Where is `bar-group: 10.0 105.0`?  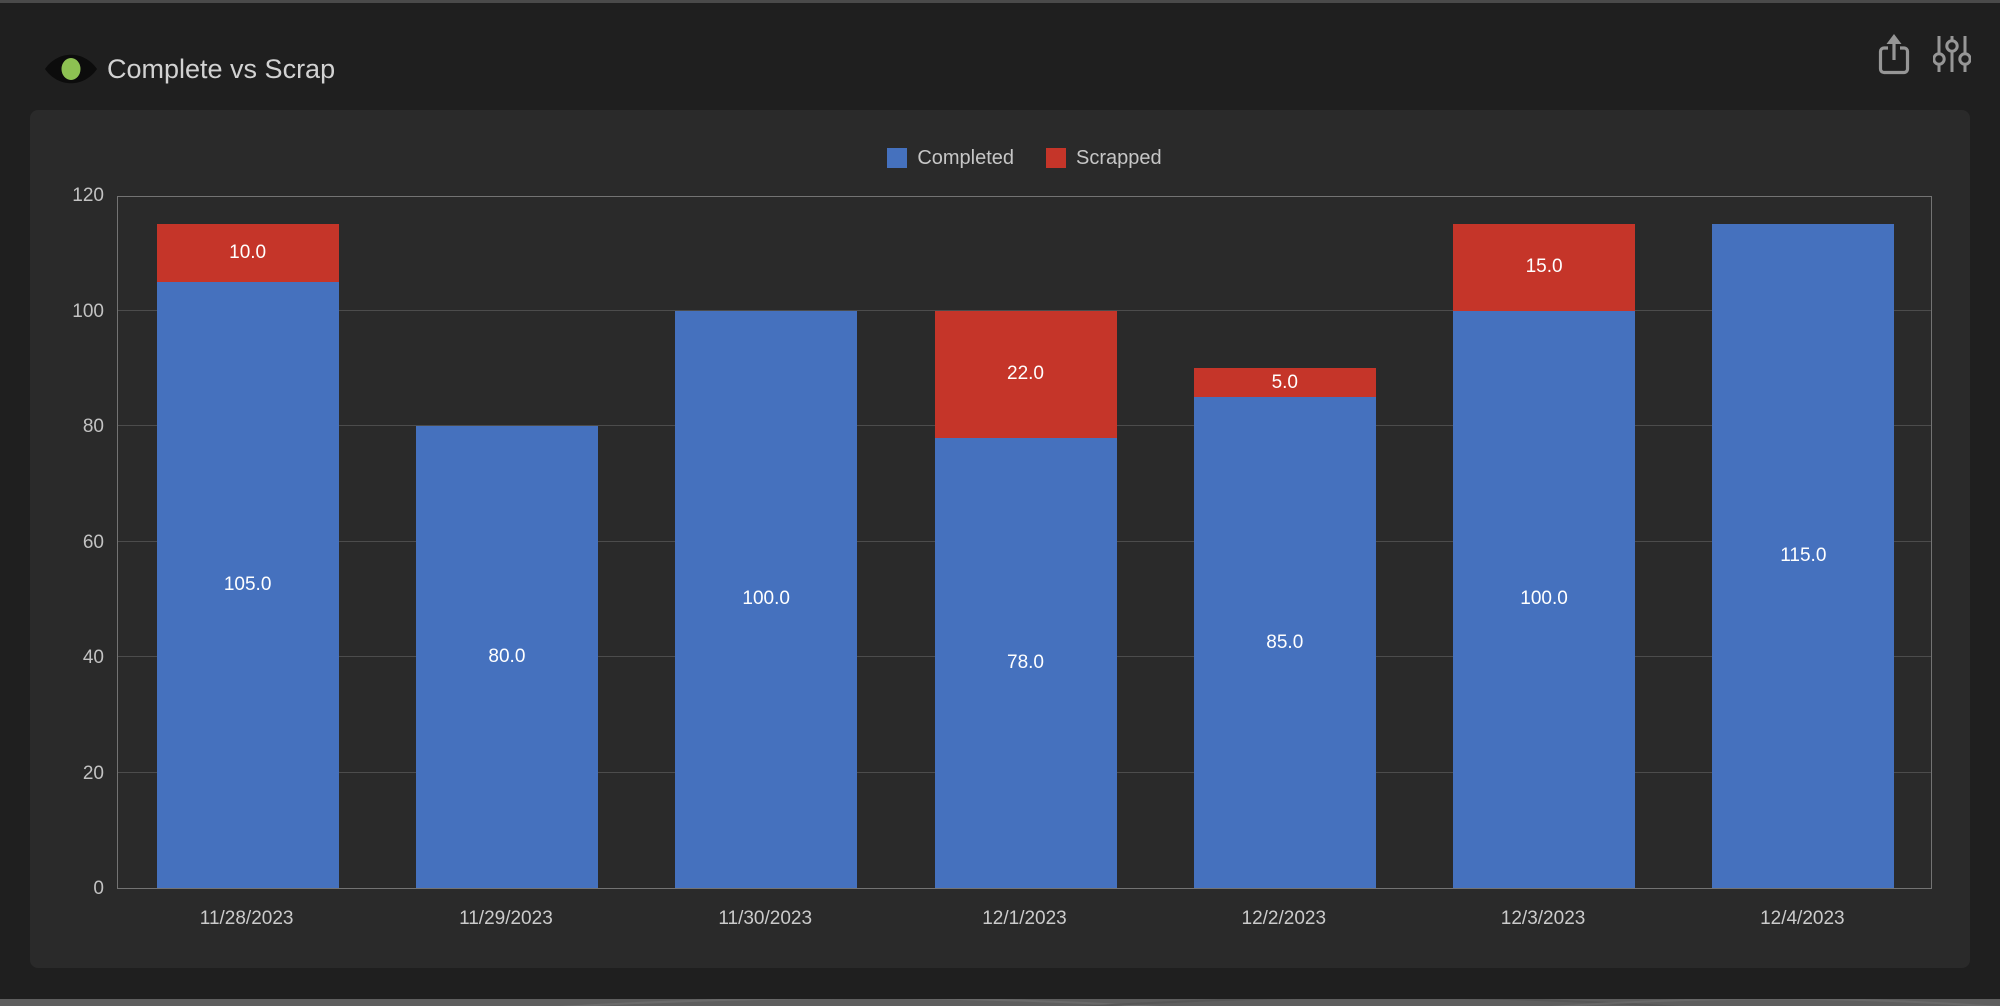 bar-group: 10.0 105.0 is located at coordinates (247, 555).